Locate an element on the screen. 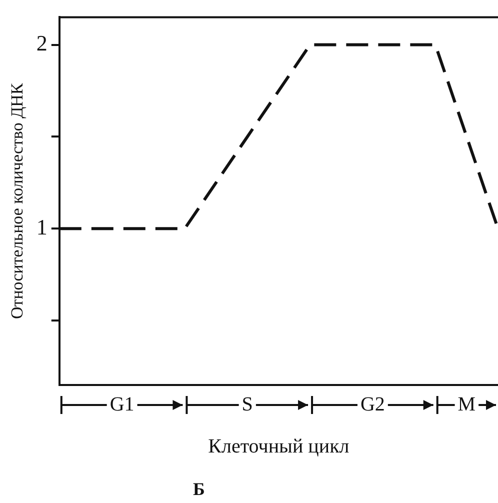 This screenshot has height=503, width=498. text: M is located at coordinates (467, 404).